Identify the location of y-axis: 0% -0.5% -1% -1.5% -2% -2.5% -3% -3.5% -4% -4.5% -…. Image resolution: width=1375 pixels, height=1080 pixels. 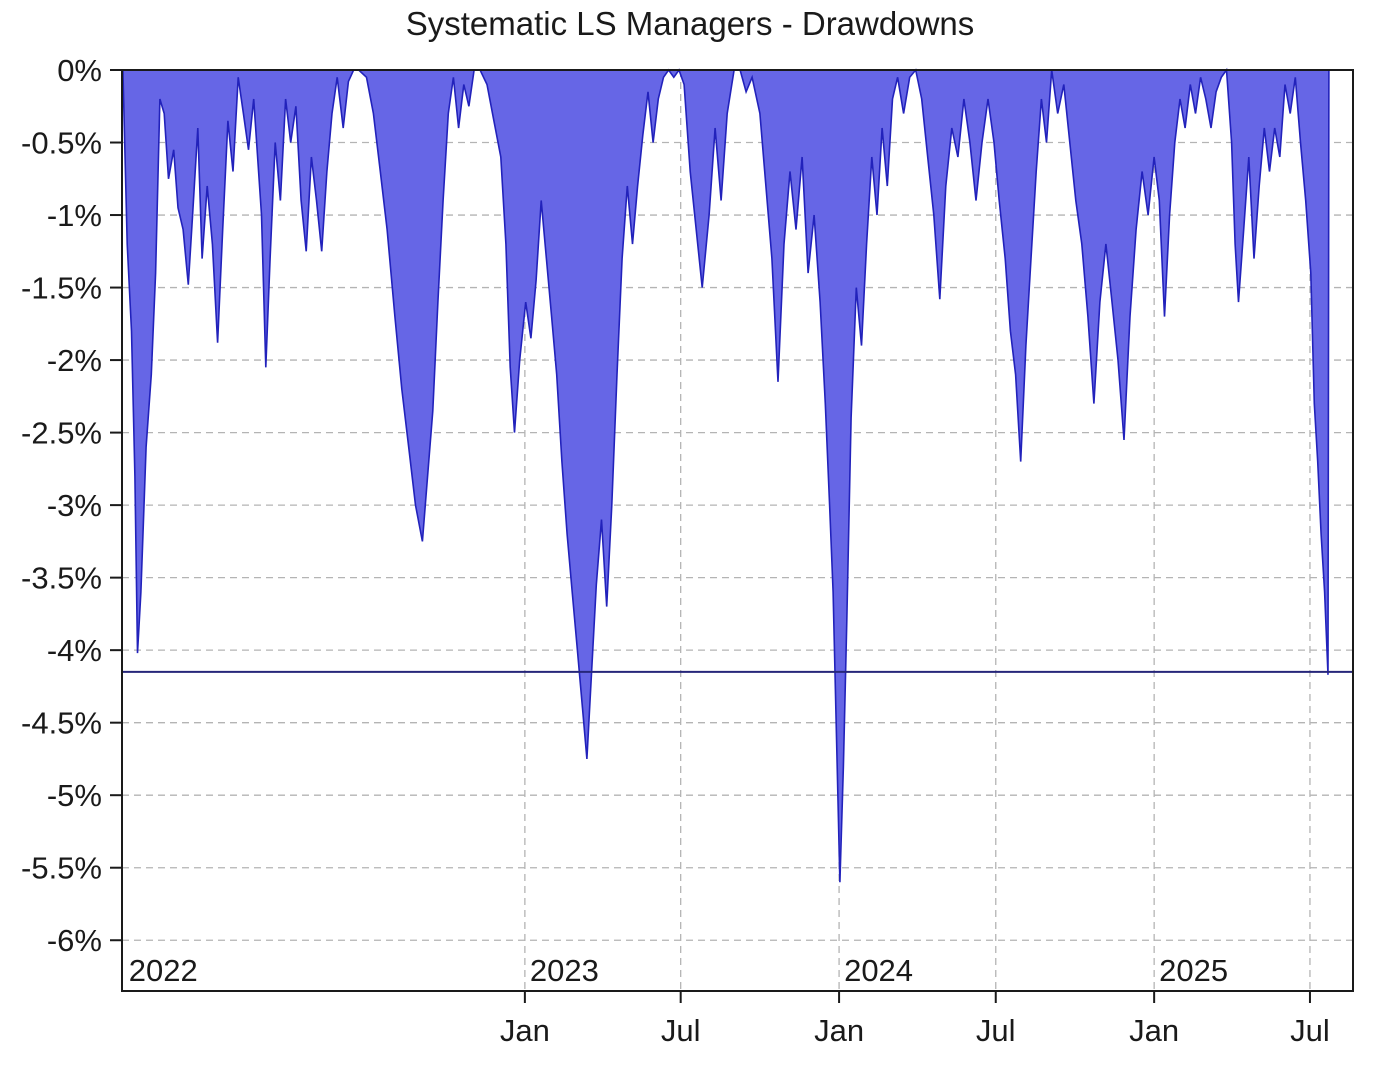
(71, 505).